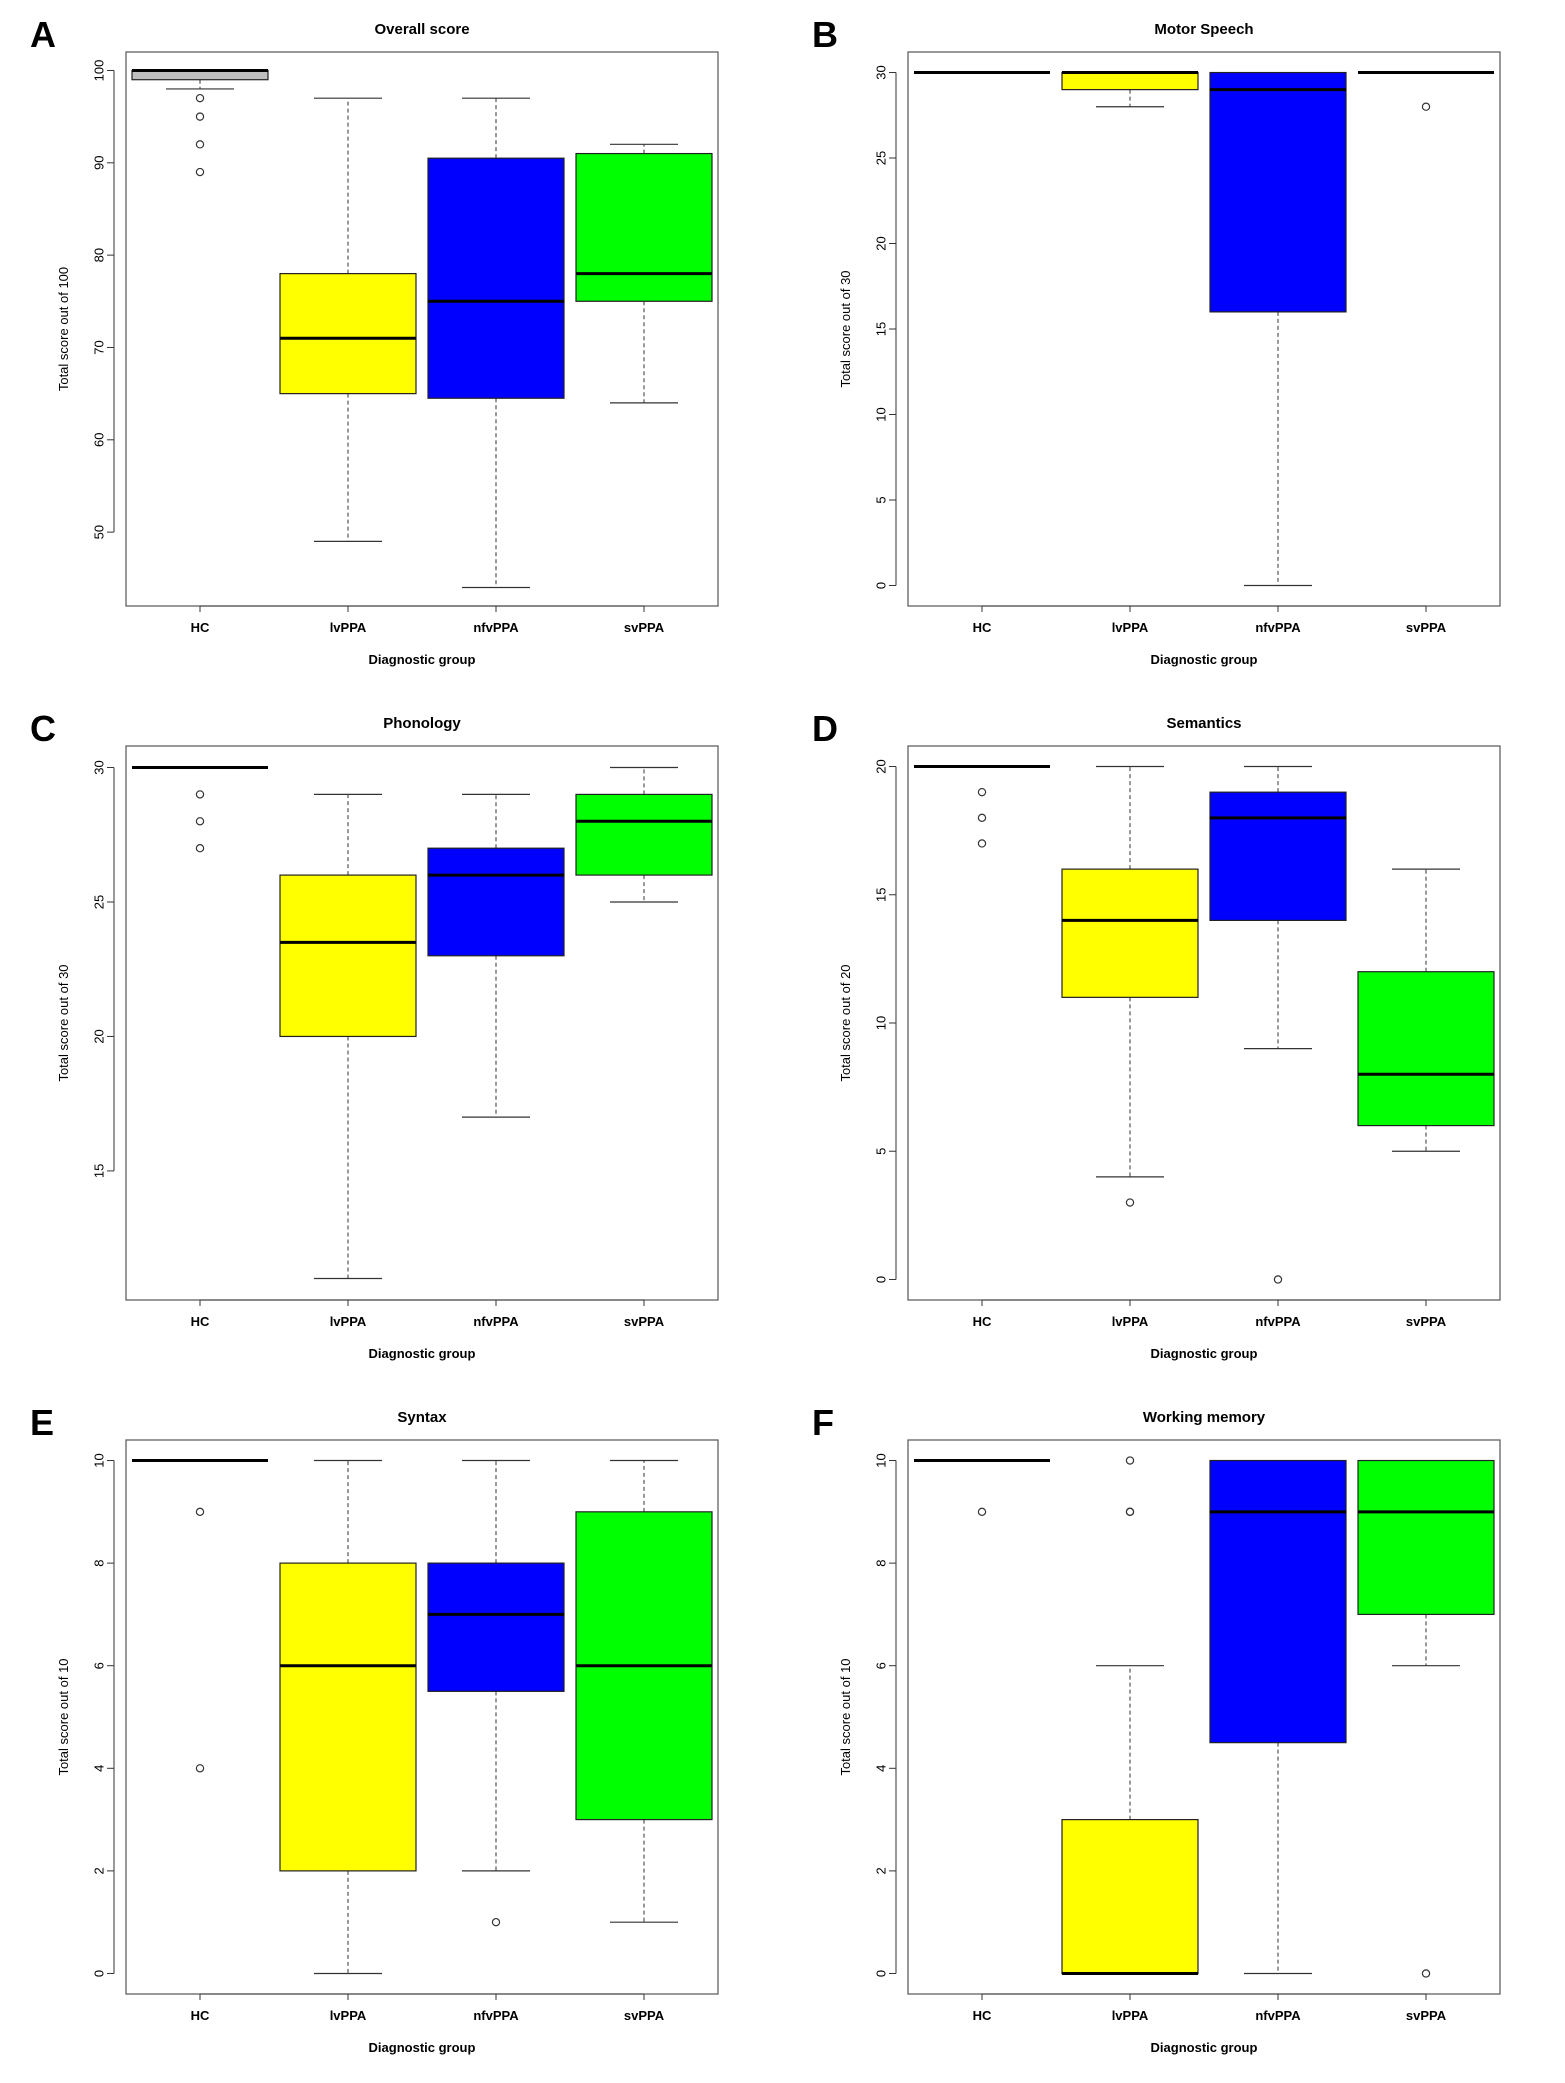 This screenshot has width=1565, height=2083. What do you see at coordinates (42, 1422) in the screenshot?
I see `panel-letter: E` at bounding box center [42, 1422].